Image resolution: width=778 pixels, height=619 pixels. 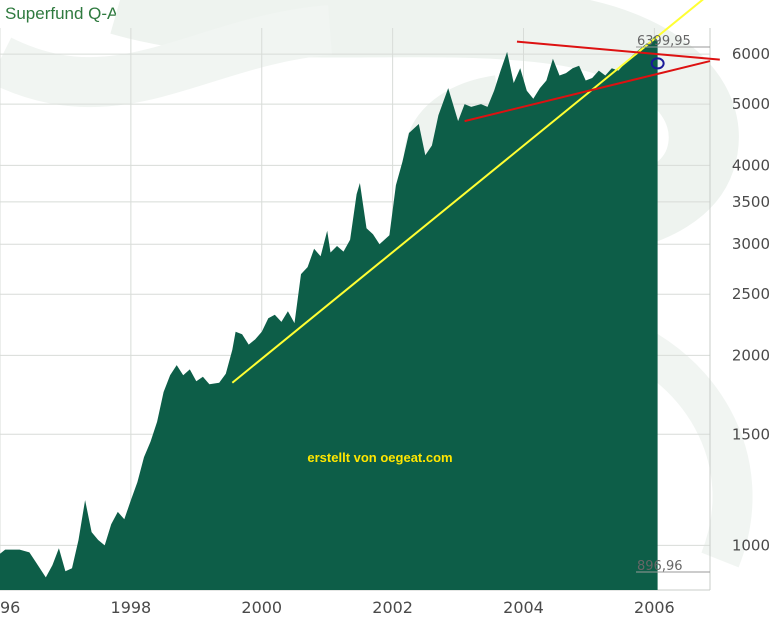 What do you see at coordinates (664, 41) in the screenshot?
I see `max-label: 6399,95` at bounding box center [664, 41].